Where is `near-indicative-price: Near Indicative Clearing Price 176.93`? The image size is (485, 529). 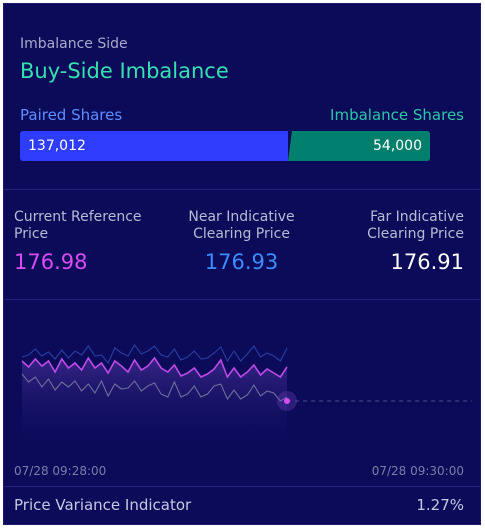 near-indicative-price: Near Indicative Clearing Price 176.93 is located at coordinates (241, 241).